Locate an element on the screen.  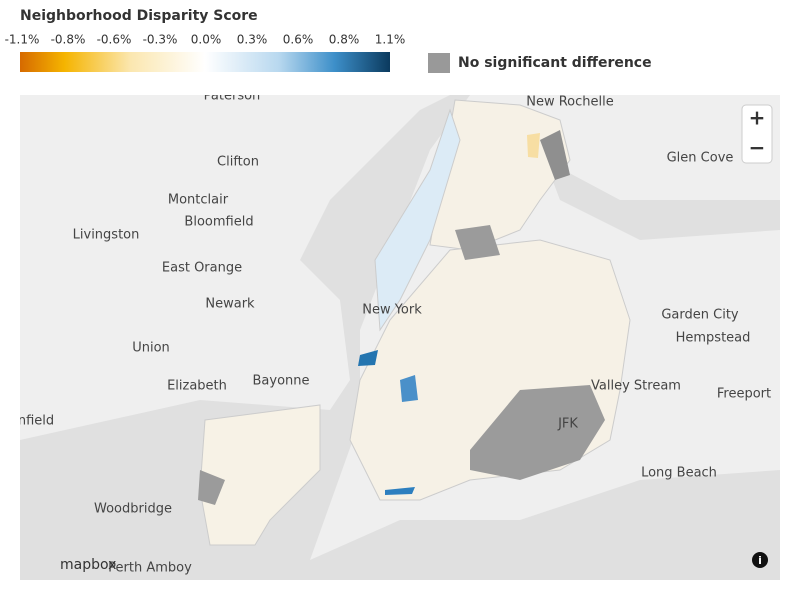
legend-tick: 0.3% is located at coordinates (252, 40).